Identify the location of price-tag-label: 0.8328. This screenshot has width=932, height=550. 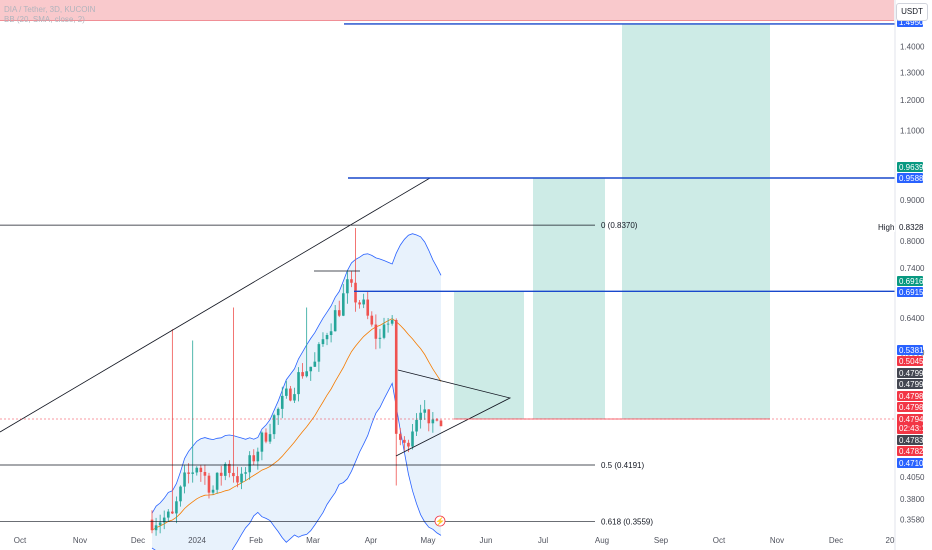
(911, 227).